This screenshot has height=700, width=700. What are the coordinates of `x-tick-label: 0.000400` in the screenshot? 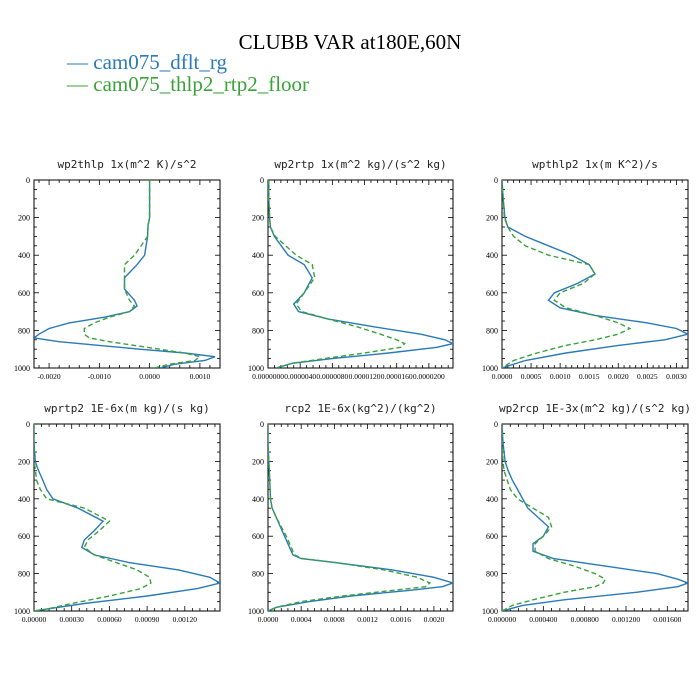 It's located at (543, 619).